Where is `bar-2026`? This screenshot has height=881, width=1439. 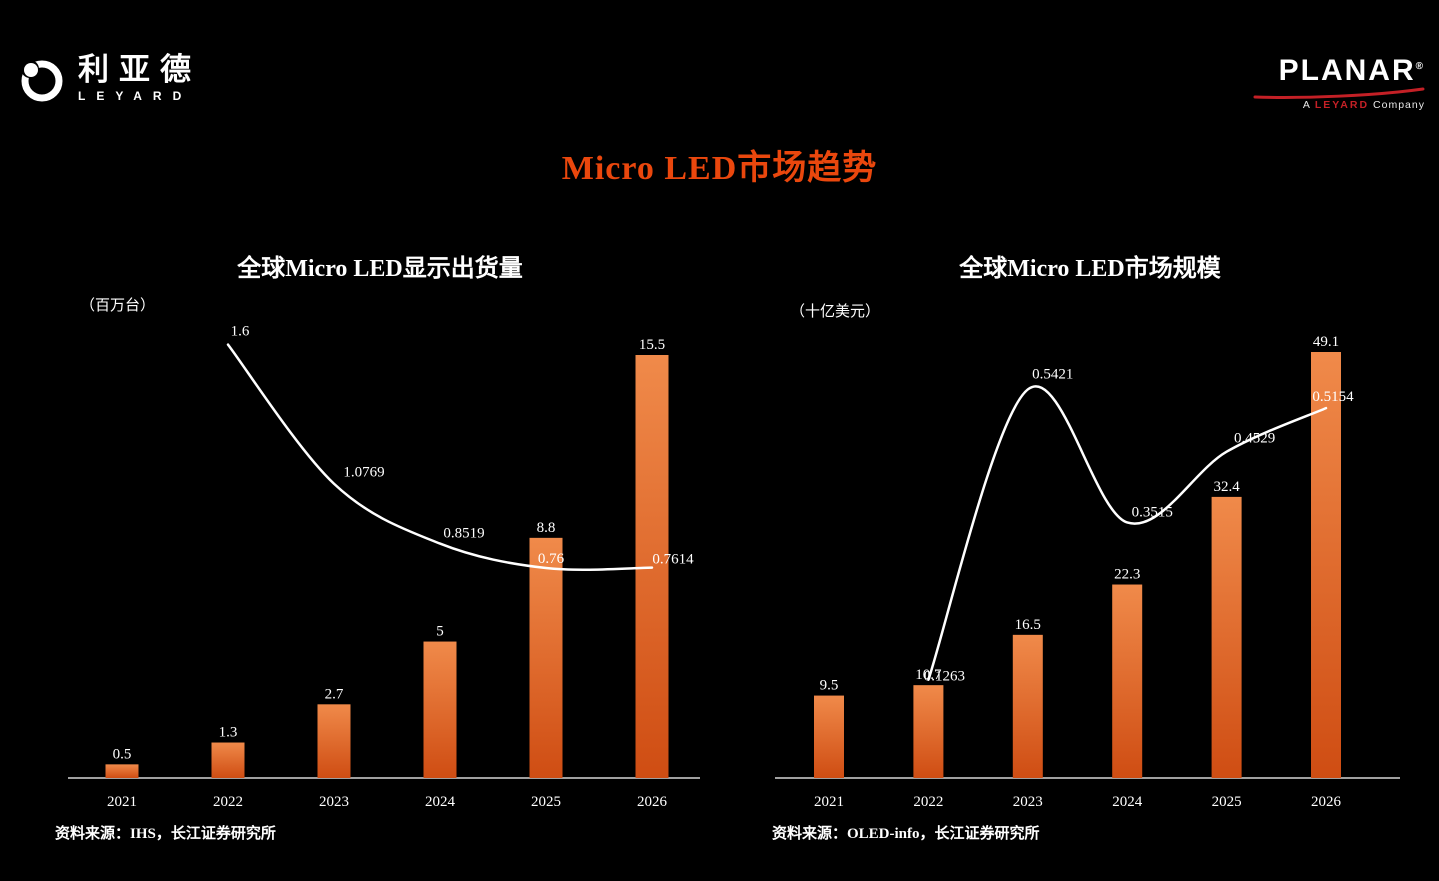 bar-2026 is located at coordinates (1326, 565).